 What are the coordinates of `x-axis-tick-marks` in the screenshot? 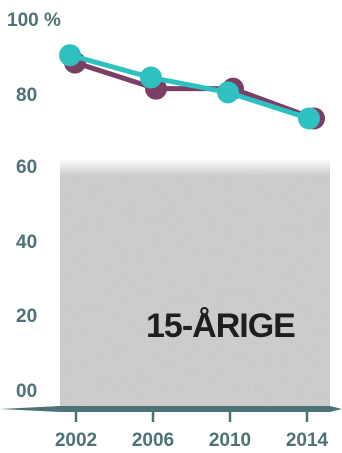 It's located at (191, 415).